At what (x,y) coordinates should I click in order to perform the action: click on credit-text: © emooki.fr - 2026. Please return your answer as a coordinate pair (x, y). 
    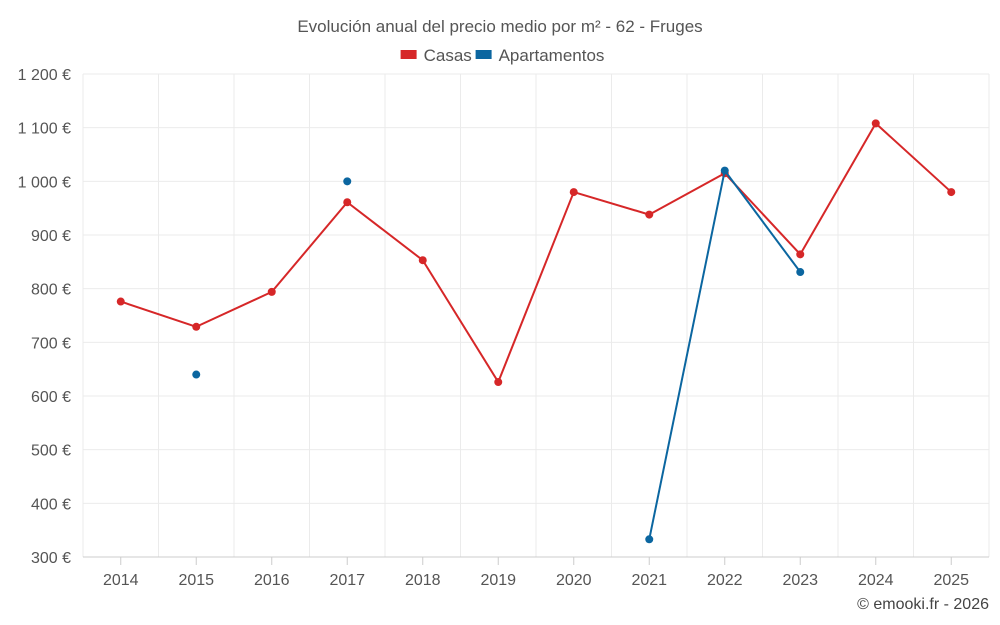
    Looking at the image, I should click on (923, 604).